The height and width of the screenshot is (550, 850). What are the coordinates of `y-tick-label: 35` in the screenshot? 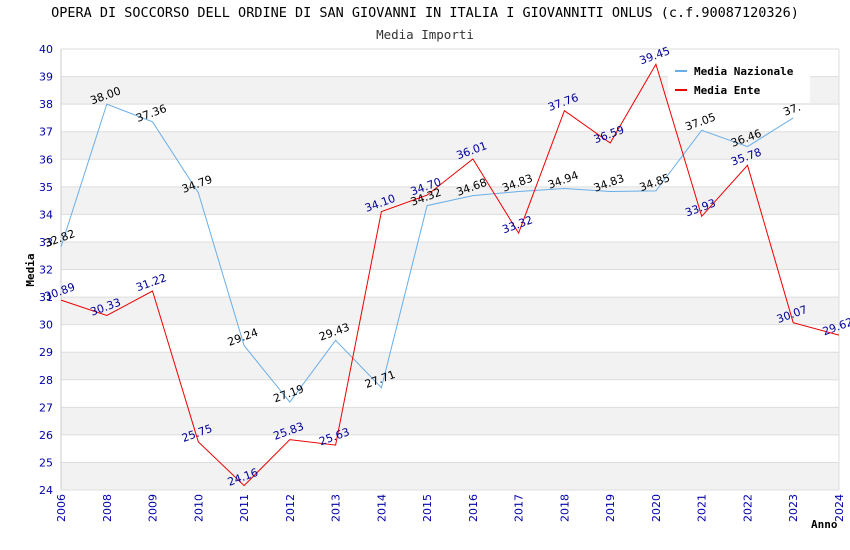 It's located at (46, 187).